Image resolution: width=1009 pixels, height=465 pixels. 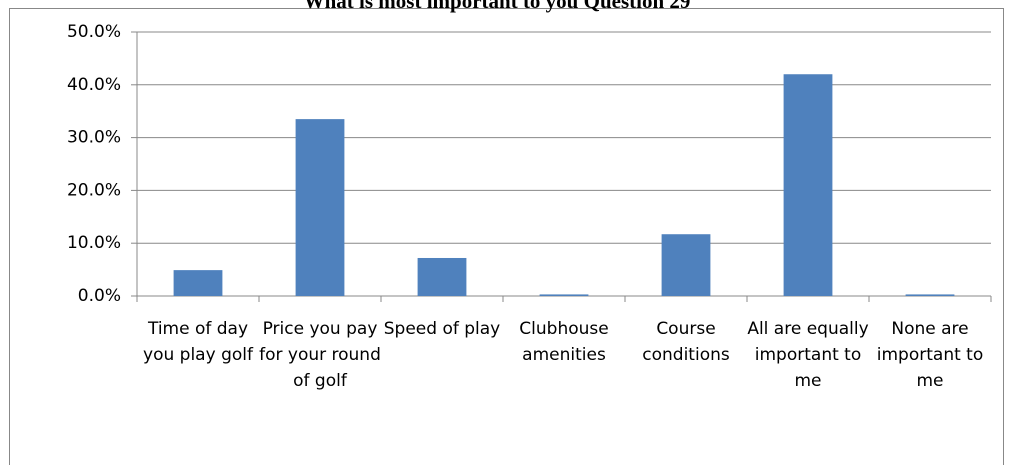 What do you see at coordinates (320, 355) in the screenshot?
I see `x-tick-label: Price you pay for your round of golf` at bounding box center [320, 355].